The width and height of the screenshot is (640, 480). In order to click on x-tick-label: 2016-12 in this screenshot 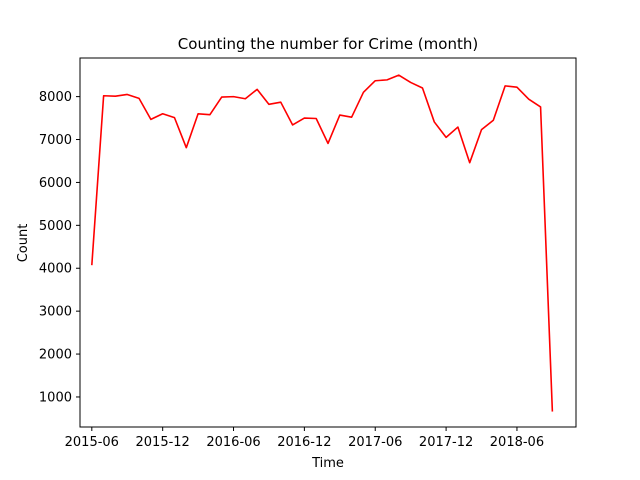, I will do `click(304, 442)`.